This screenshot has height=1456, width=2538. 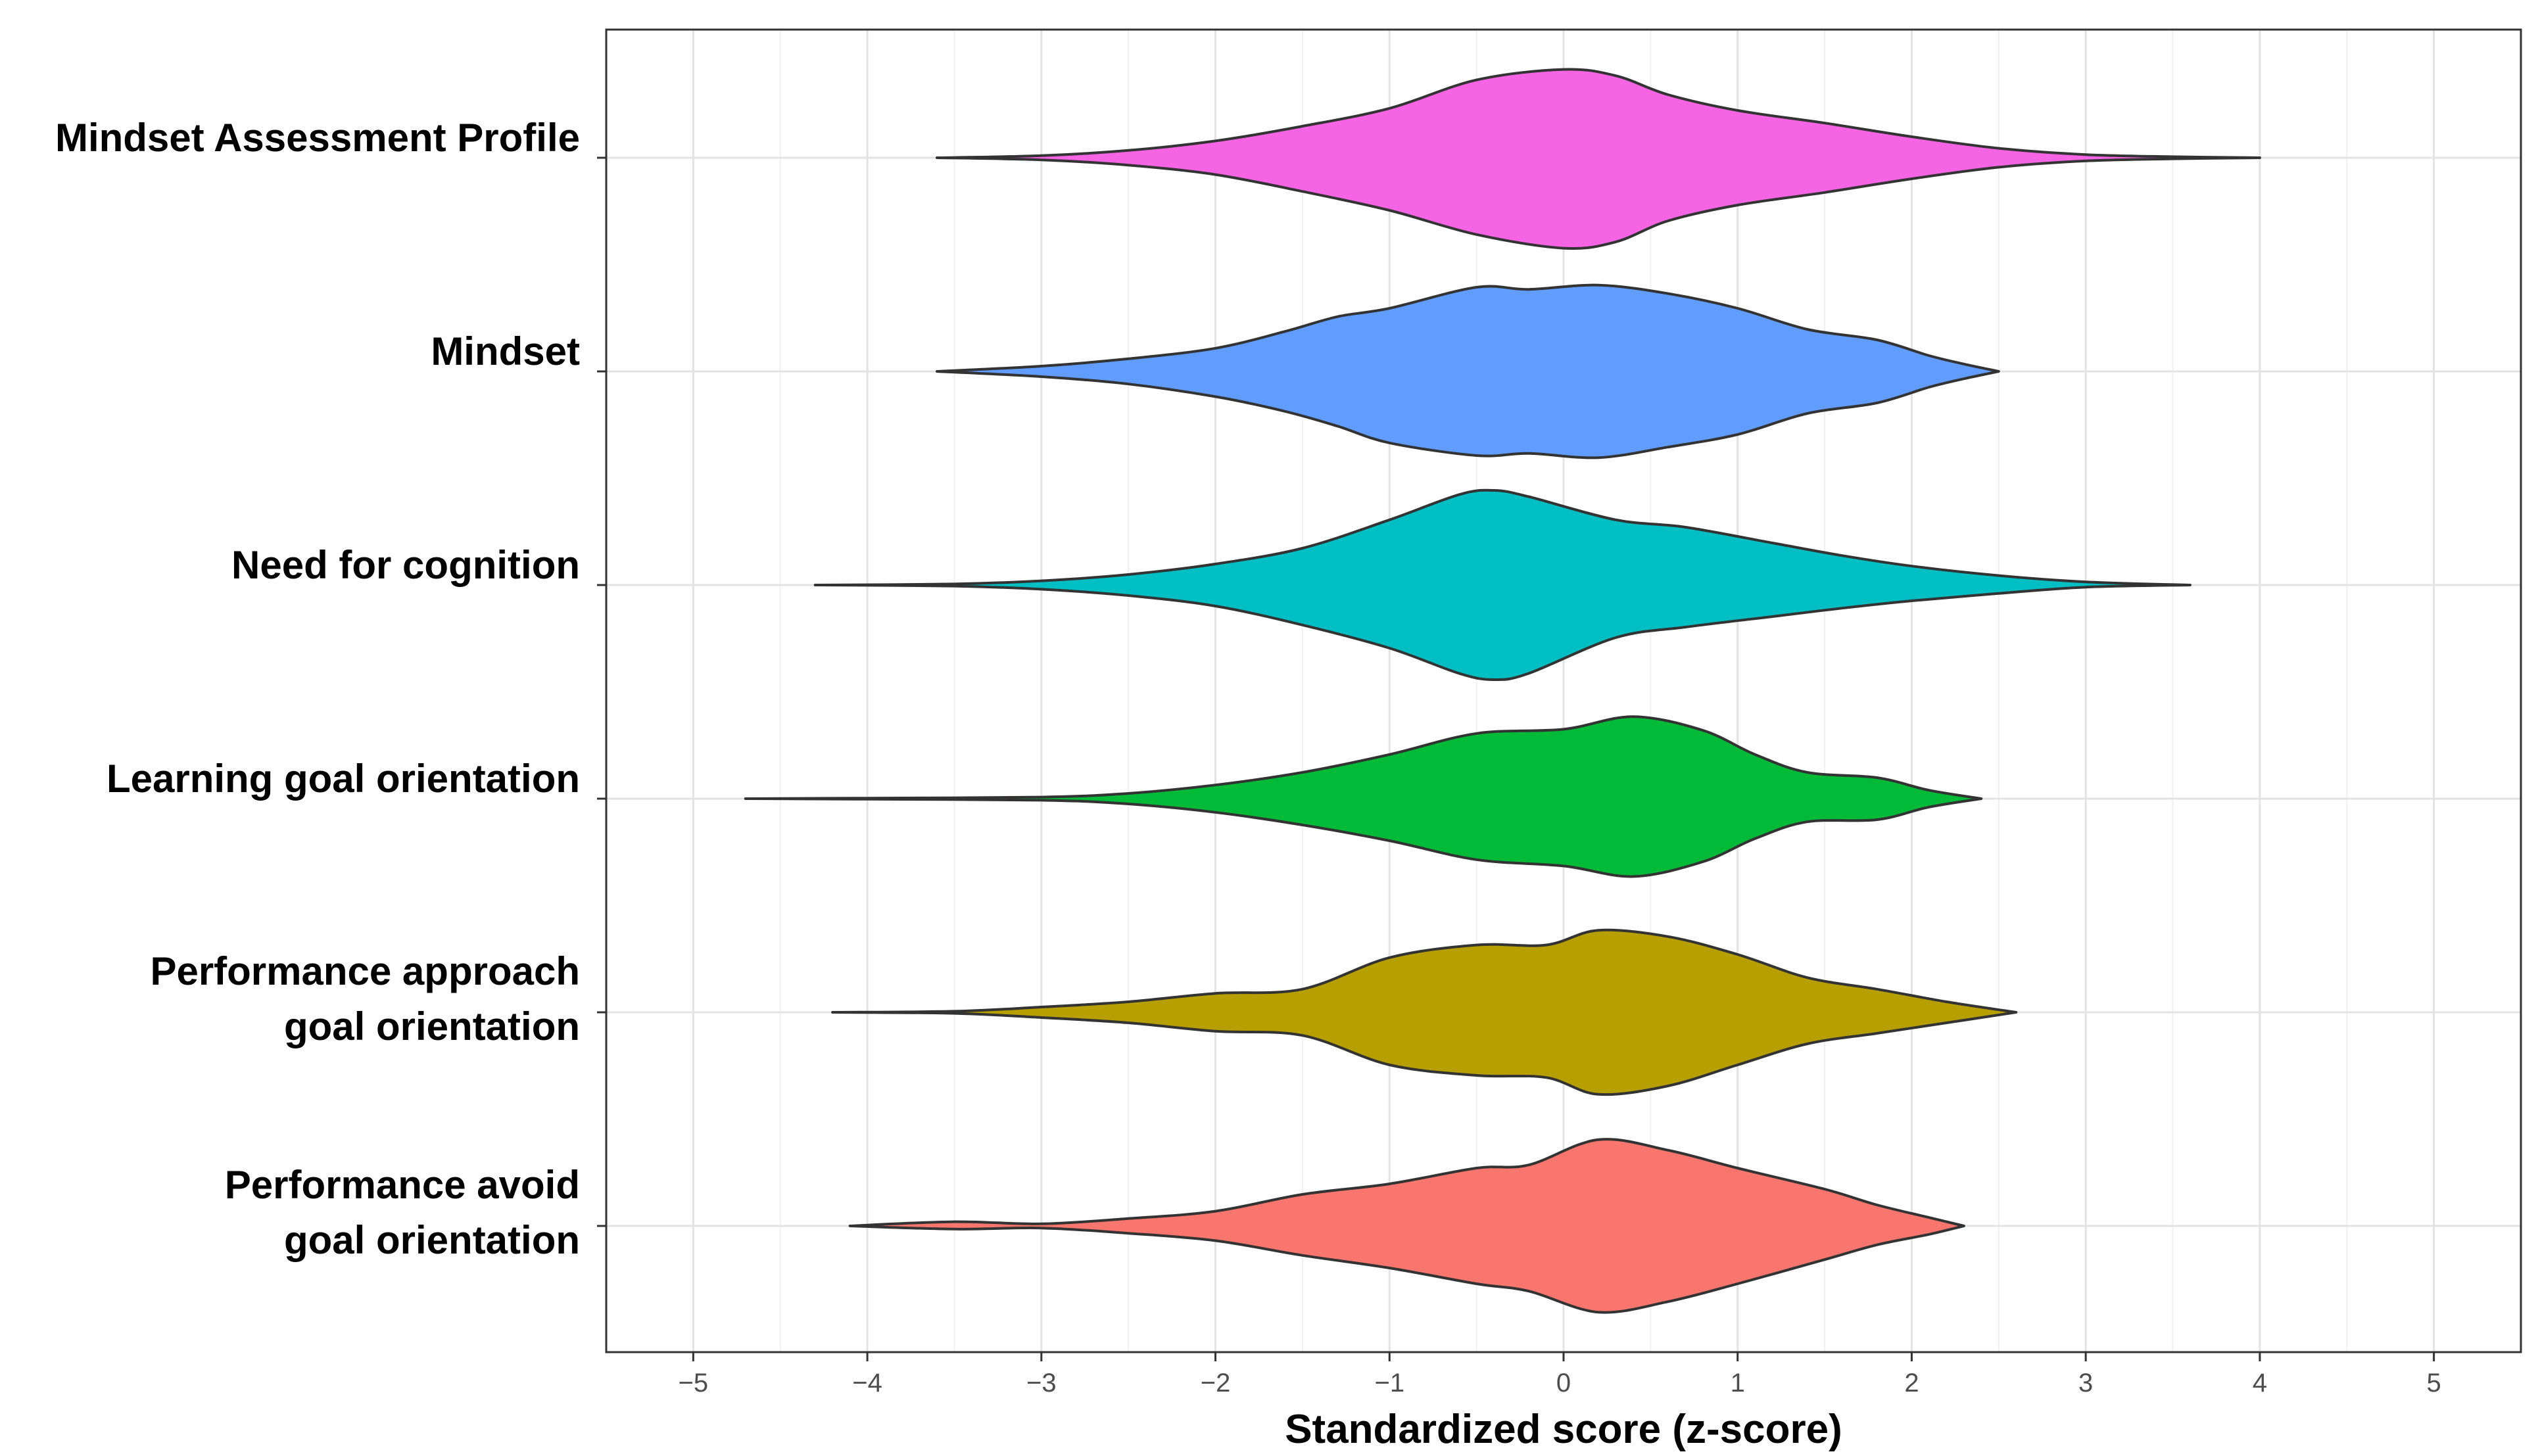 I want to click on y-axis-ticks, so click(x=601, y=691).